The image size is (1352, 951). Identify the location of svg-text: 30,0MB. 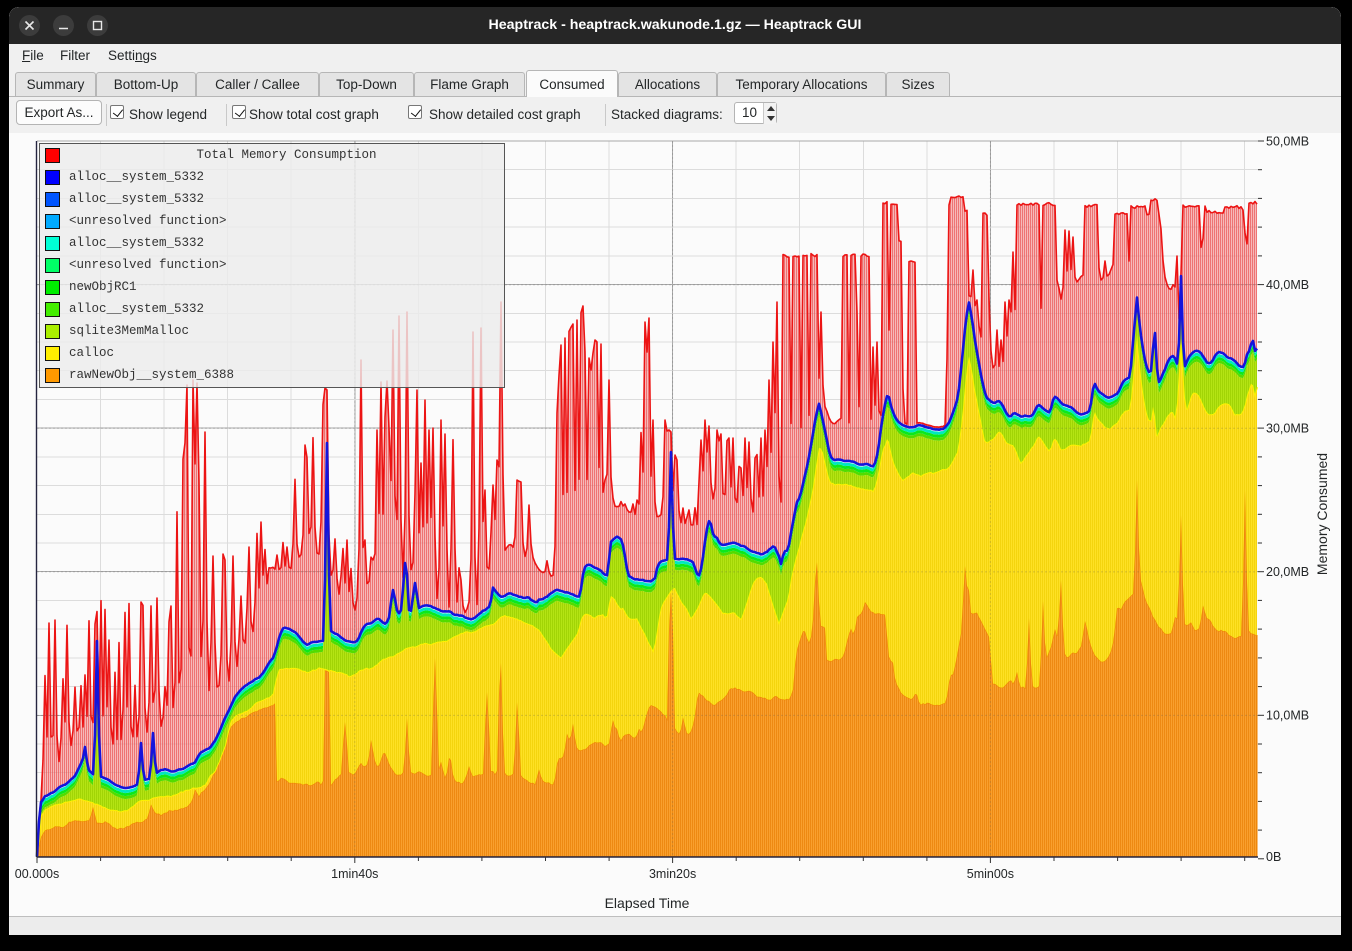
(1287, 429).